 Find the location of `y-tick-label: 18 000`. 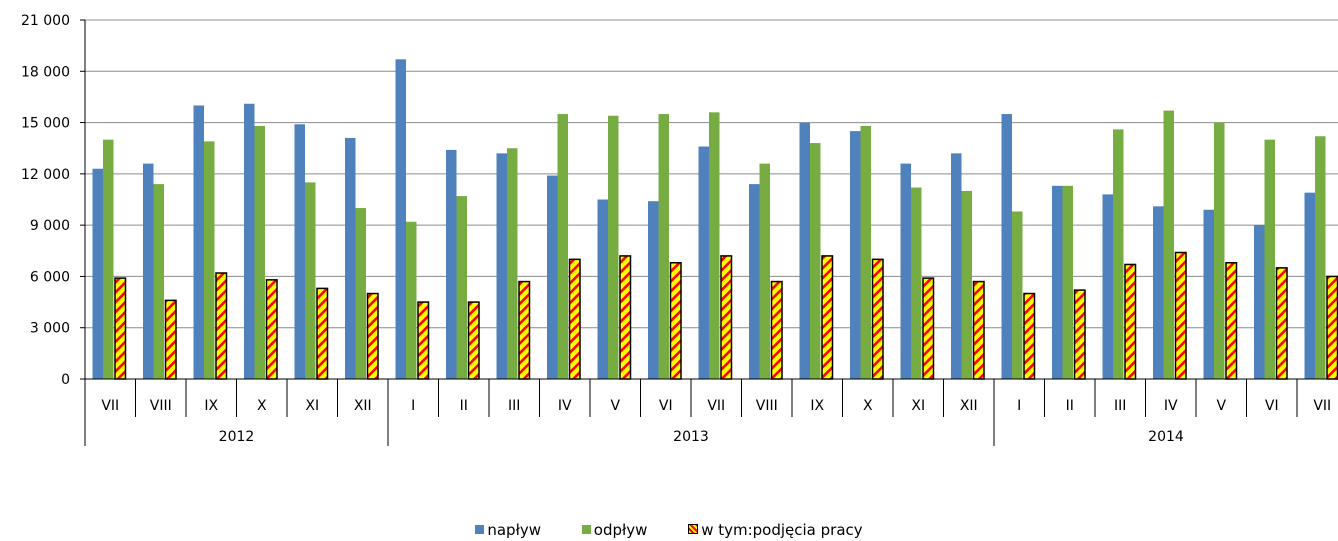

y-tick-label: 18 000 is located at coordinates (45, 72).